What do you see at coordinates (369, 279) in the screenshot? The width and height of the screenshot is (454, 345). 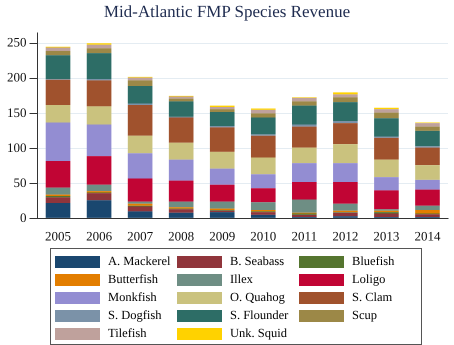 I see `legend-label: Loligo` at bounding box center [369, 279].